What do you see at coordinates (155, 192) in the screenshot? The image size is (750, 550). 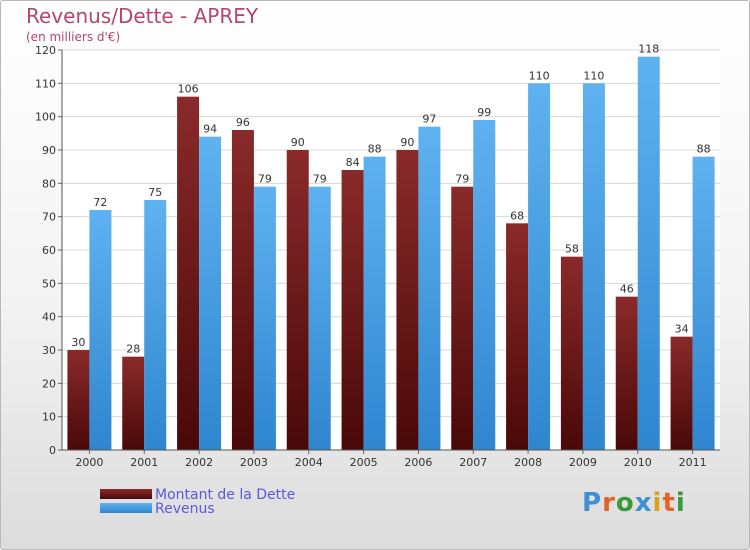 I see `data-label-revenue: 75` at bounding box center [155, 192].